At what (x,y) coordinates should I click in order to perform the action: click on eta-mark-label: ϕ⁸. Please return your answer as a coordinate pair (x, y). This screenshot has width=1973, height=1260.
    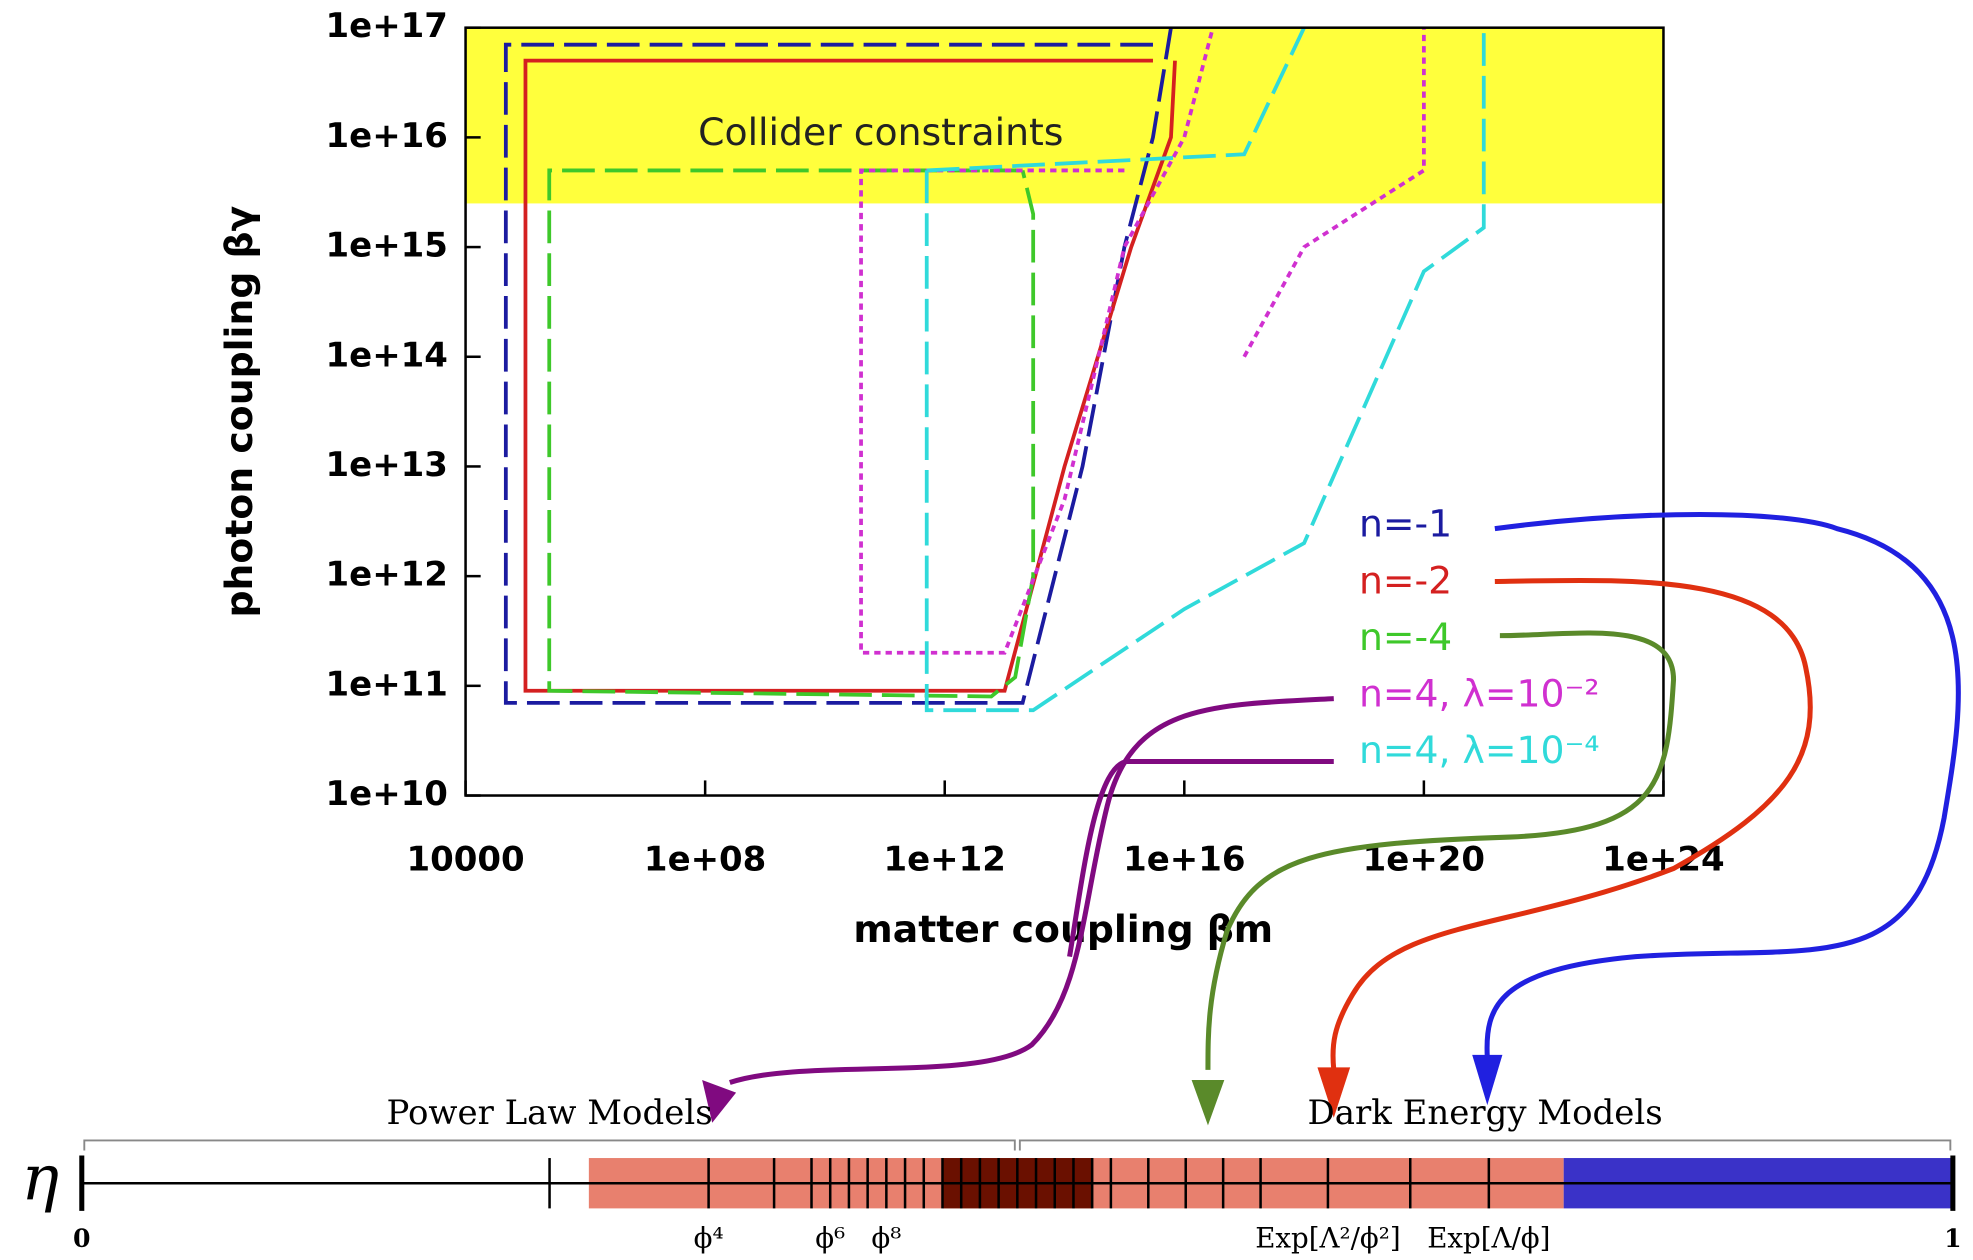
    Looking at the image, I should click on (886, 1237).